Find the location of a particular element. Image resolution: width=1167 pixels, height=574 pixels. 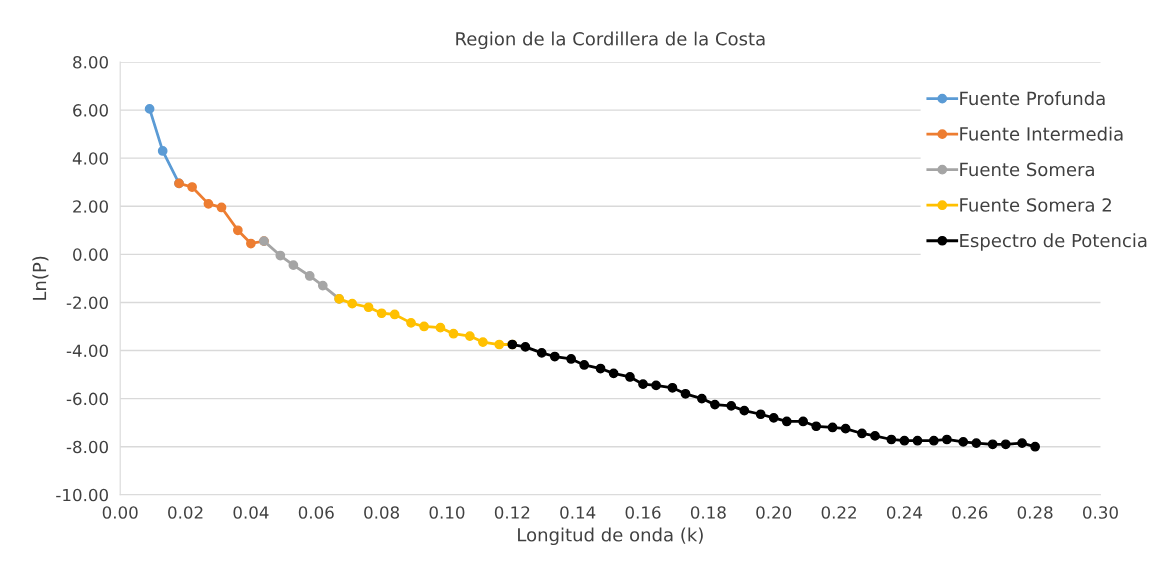

y-tick-label: -4.00 is located at coordinates (87, 351).